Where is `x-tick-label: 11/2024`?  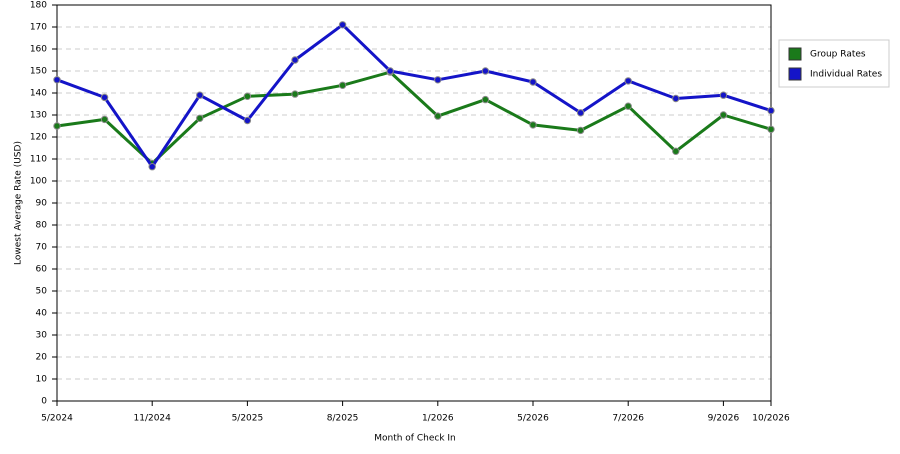 x-tick-label: 11/2024 is located at coordinates (153, 419).